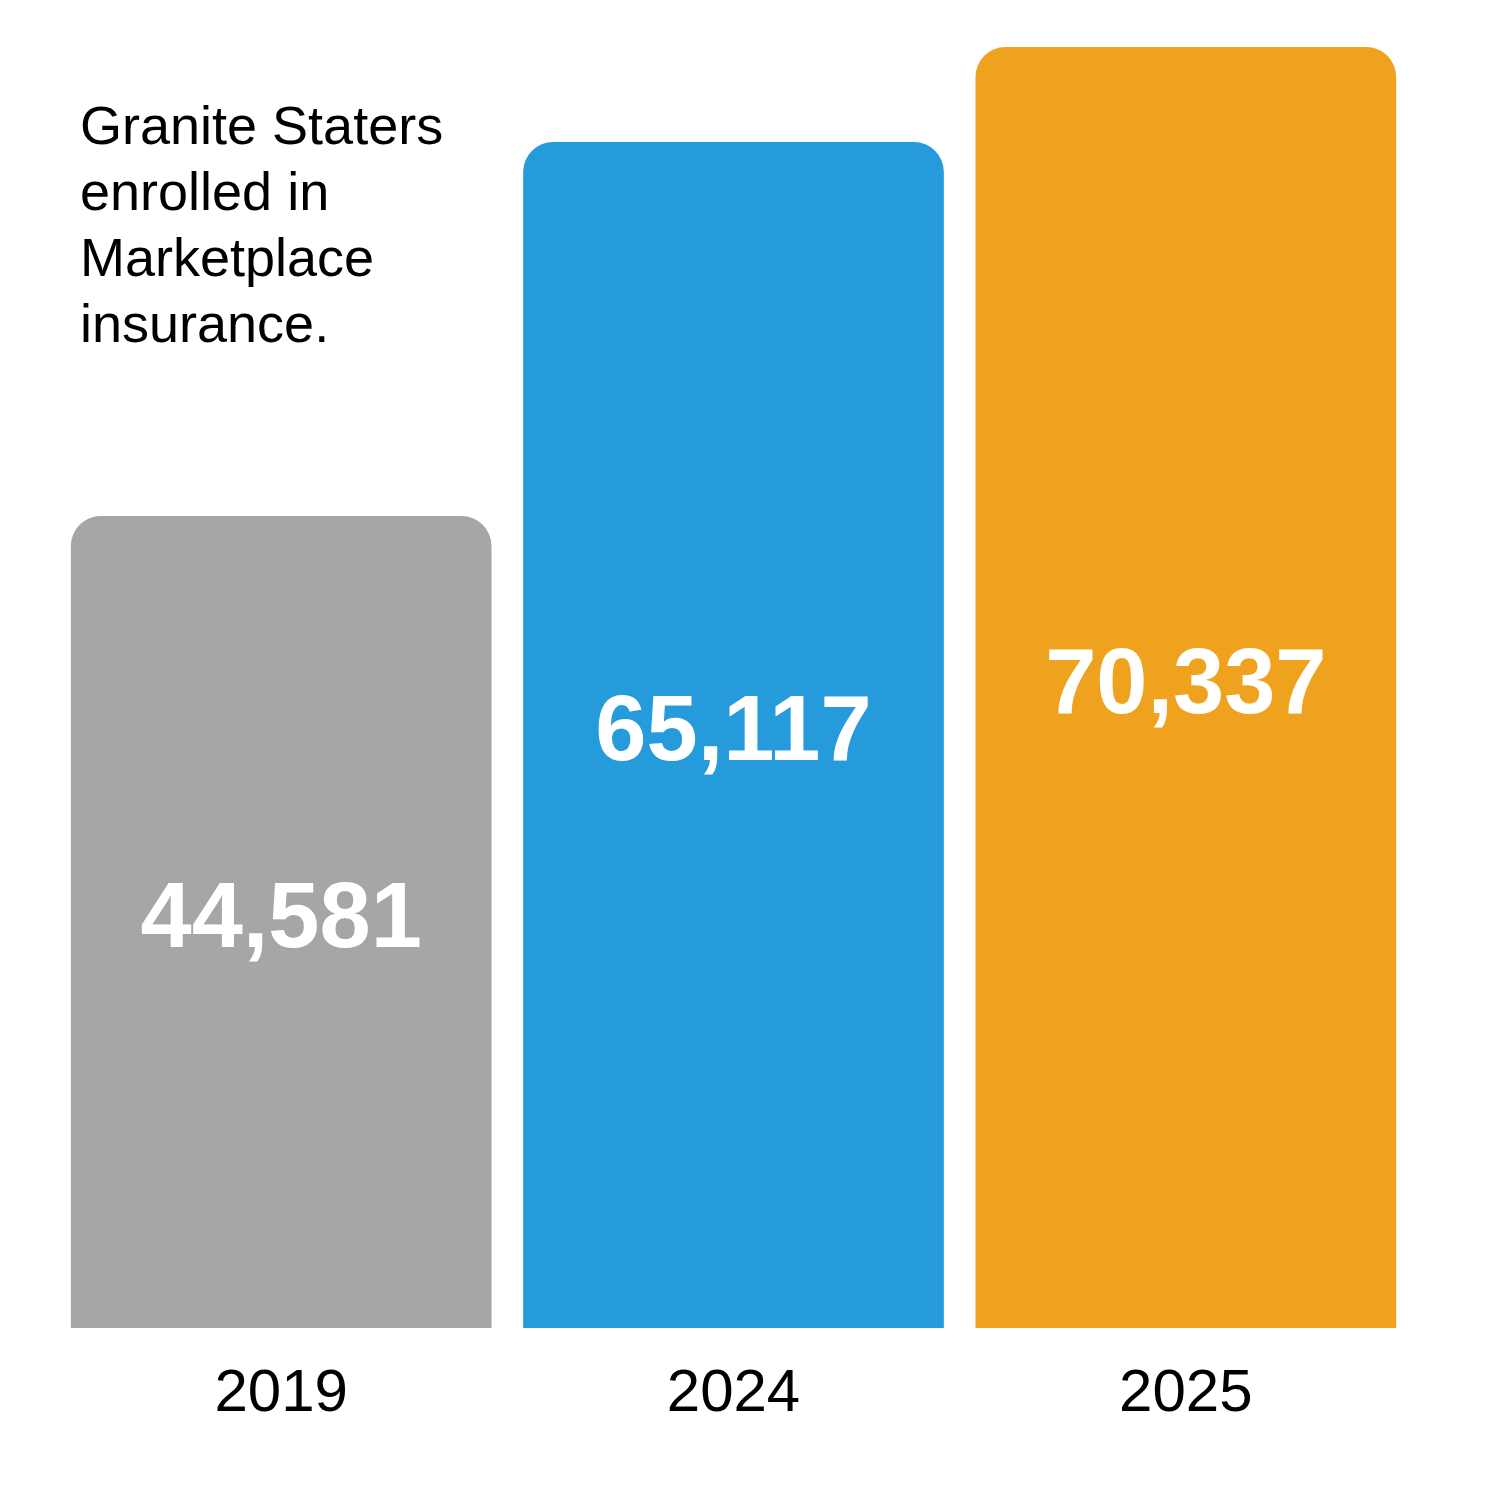 The image size is (1500, 1500). Describe the element at coordinates (281, 915) in the screenshot. I see `data-label: 44,581` at that location.